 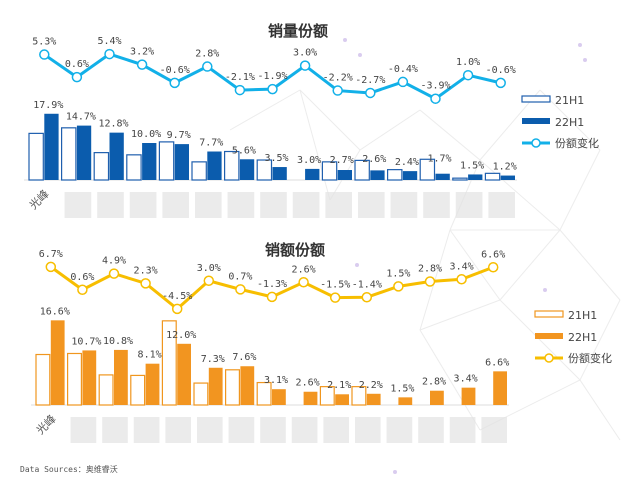 What do you see at coordinates (240, 276) in the screenshot?
I see `change-label: 0.7%` at bounding box center [240, 276].